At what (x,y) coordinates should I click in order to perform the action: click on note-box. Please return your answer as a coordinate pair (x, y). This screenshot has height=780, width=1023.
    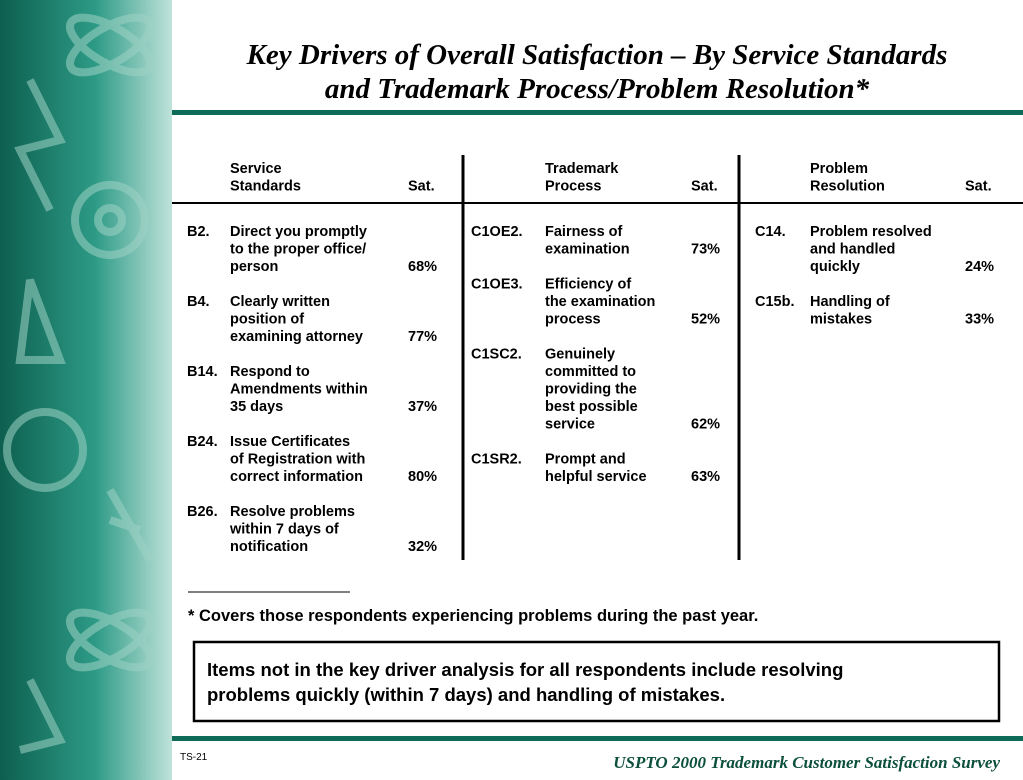
    Looking at the image, I should click on (596, 681).